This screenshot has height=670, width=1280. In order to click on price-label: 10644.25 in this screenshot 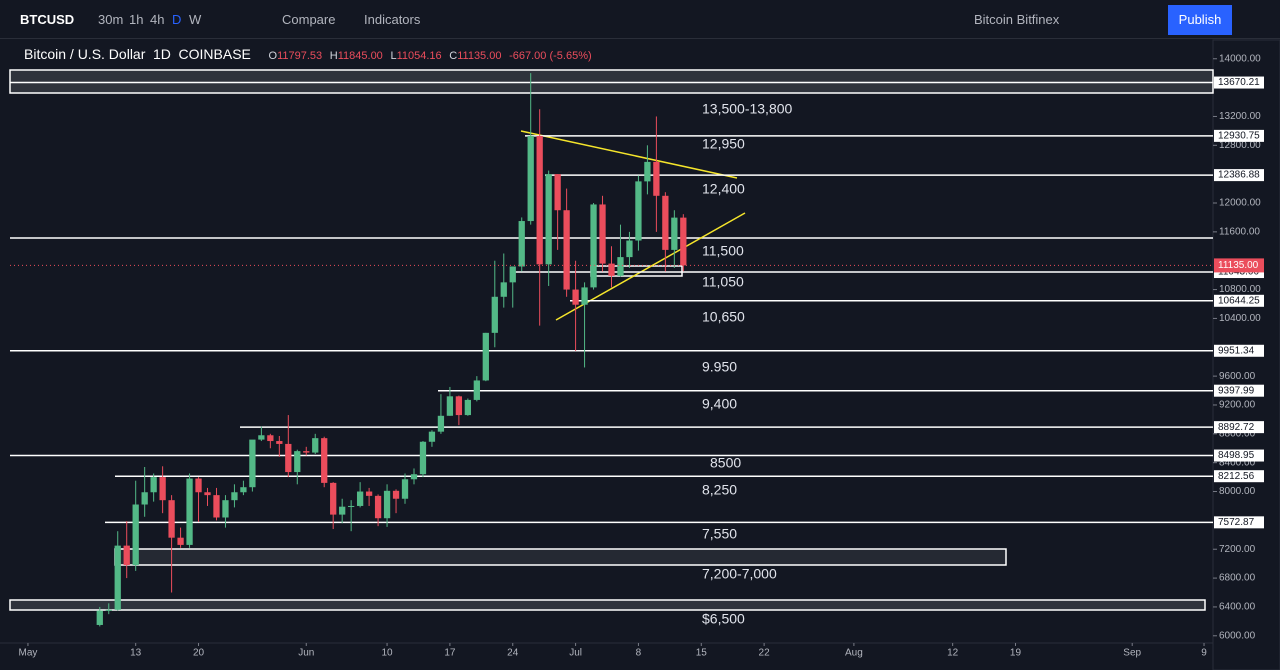, I will do `click(1239, 300)`.